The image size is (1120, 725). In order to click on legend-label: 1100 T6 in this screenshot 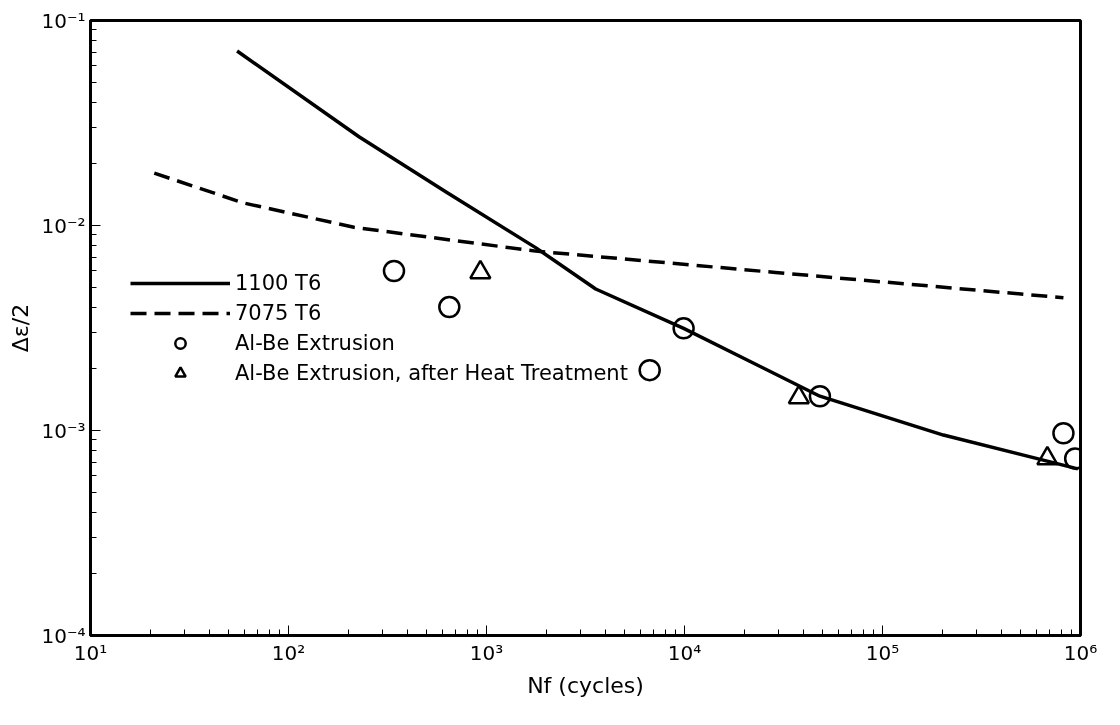, I will do `click(278, 282)`.